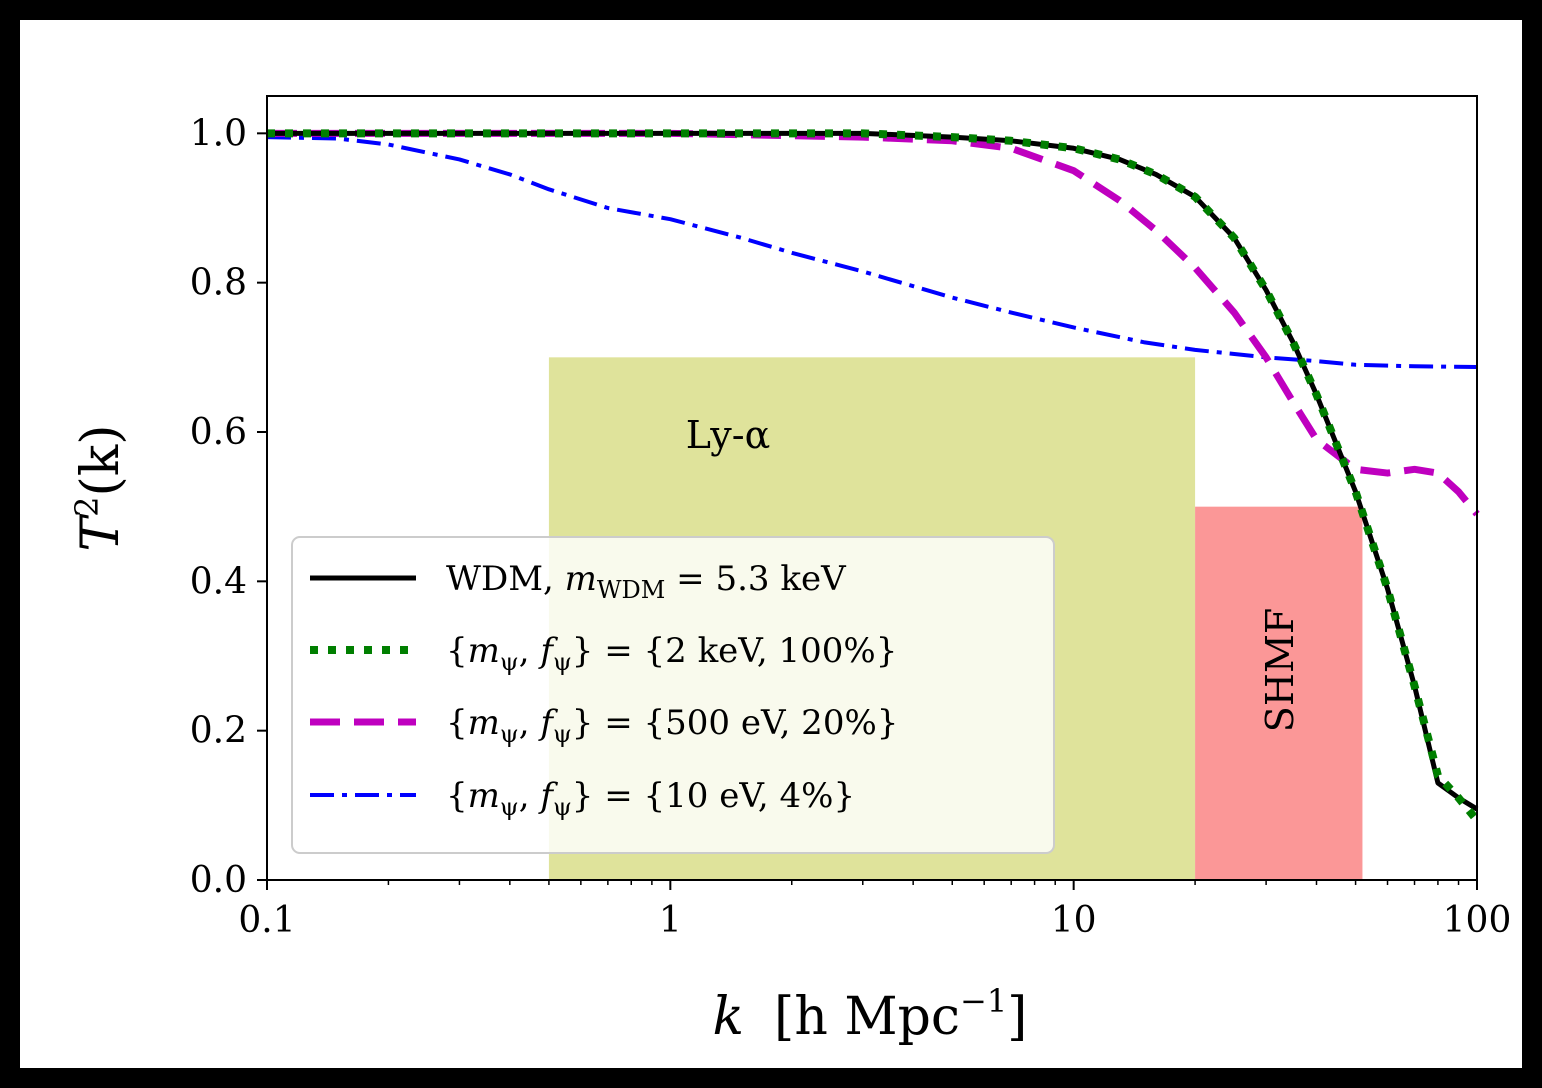 This screenshot has width=1542, height=1088. Describe the element at coordinates (994, 572) in the screenshot. I see `region-labels: Ly-α SHMF` at that location.